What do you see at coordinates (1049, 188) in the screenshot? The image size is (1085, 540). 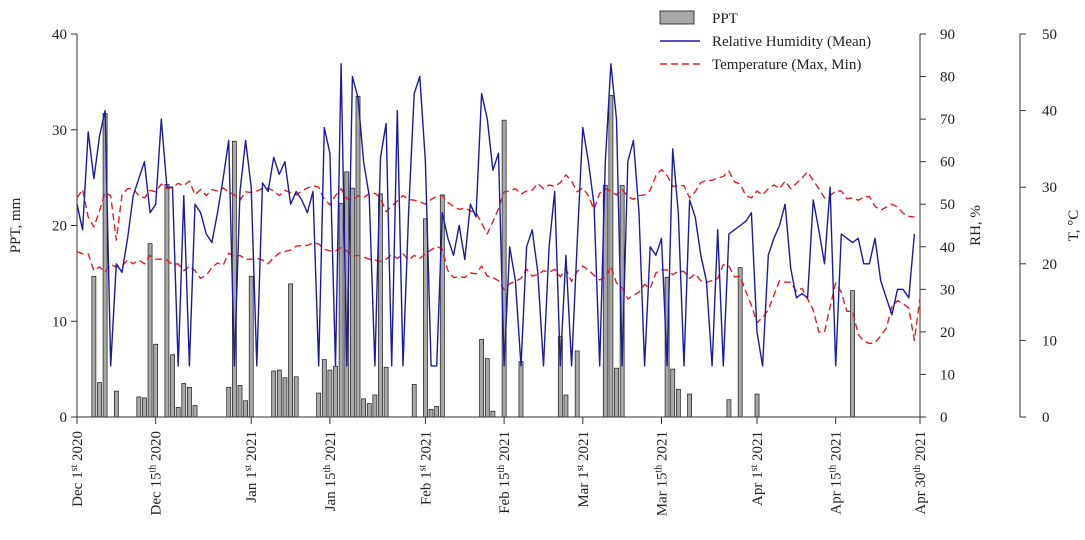 I see `t-tick-label: 30` at bounding box center [1049, 188].